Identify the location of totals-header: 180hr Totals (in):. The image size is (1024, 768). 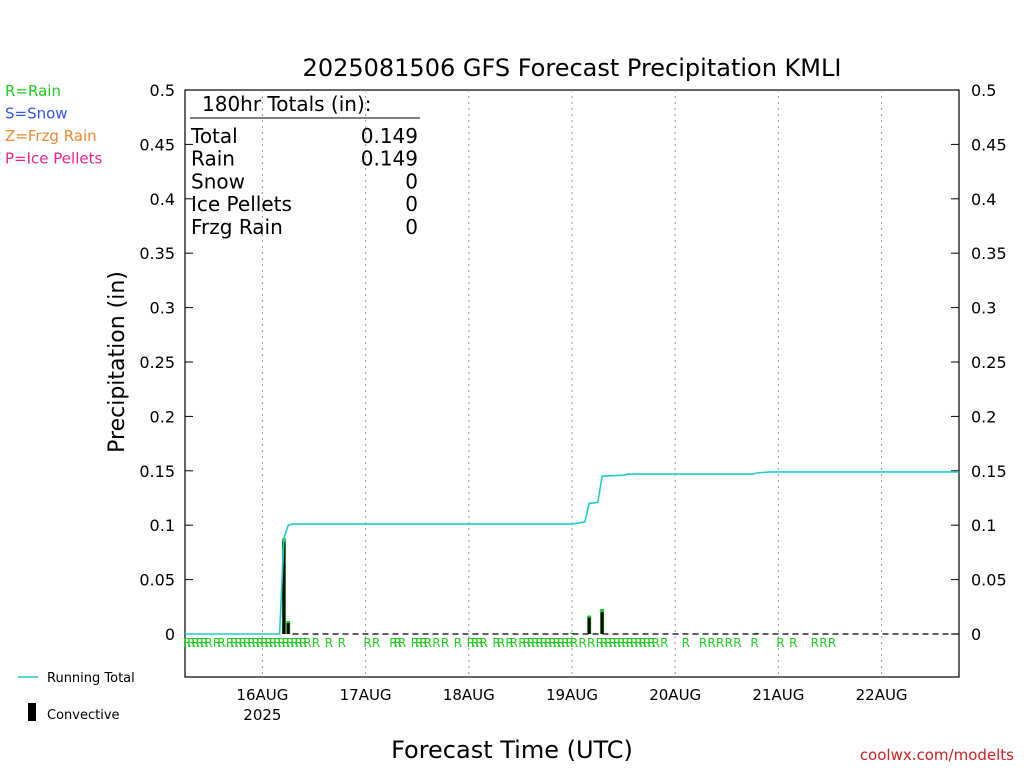
(287, 104).